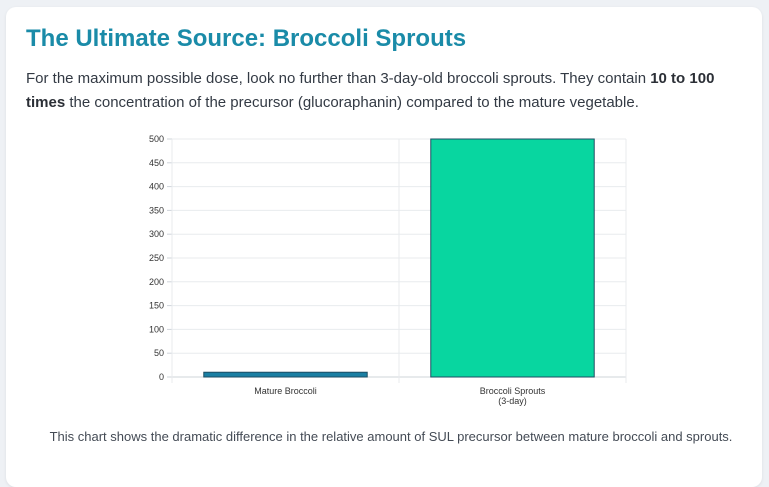  I want to click on y-tick-label: 0, so click(161, 377).